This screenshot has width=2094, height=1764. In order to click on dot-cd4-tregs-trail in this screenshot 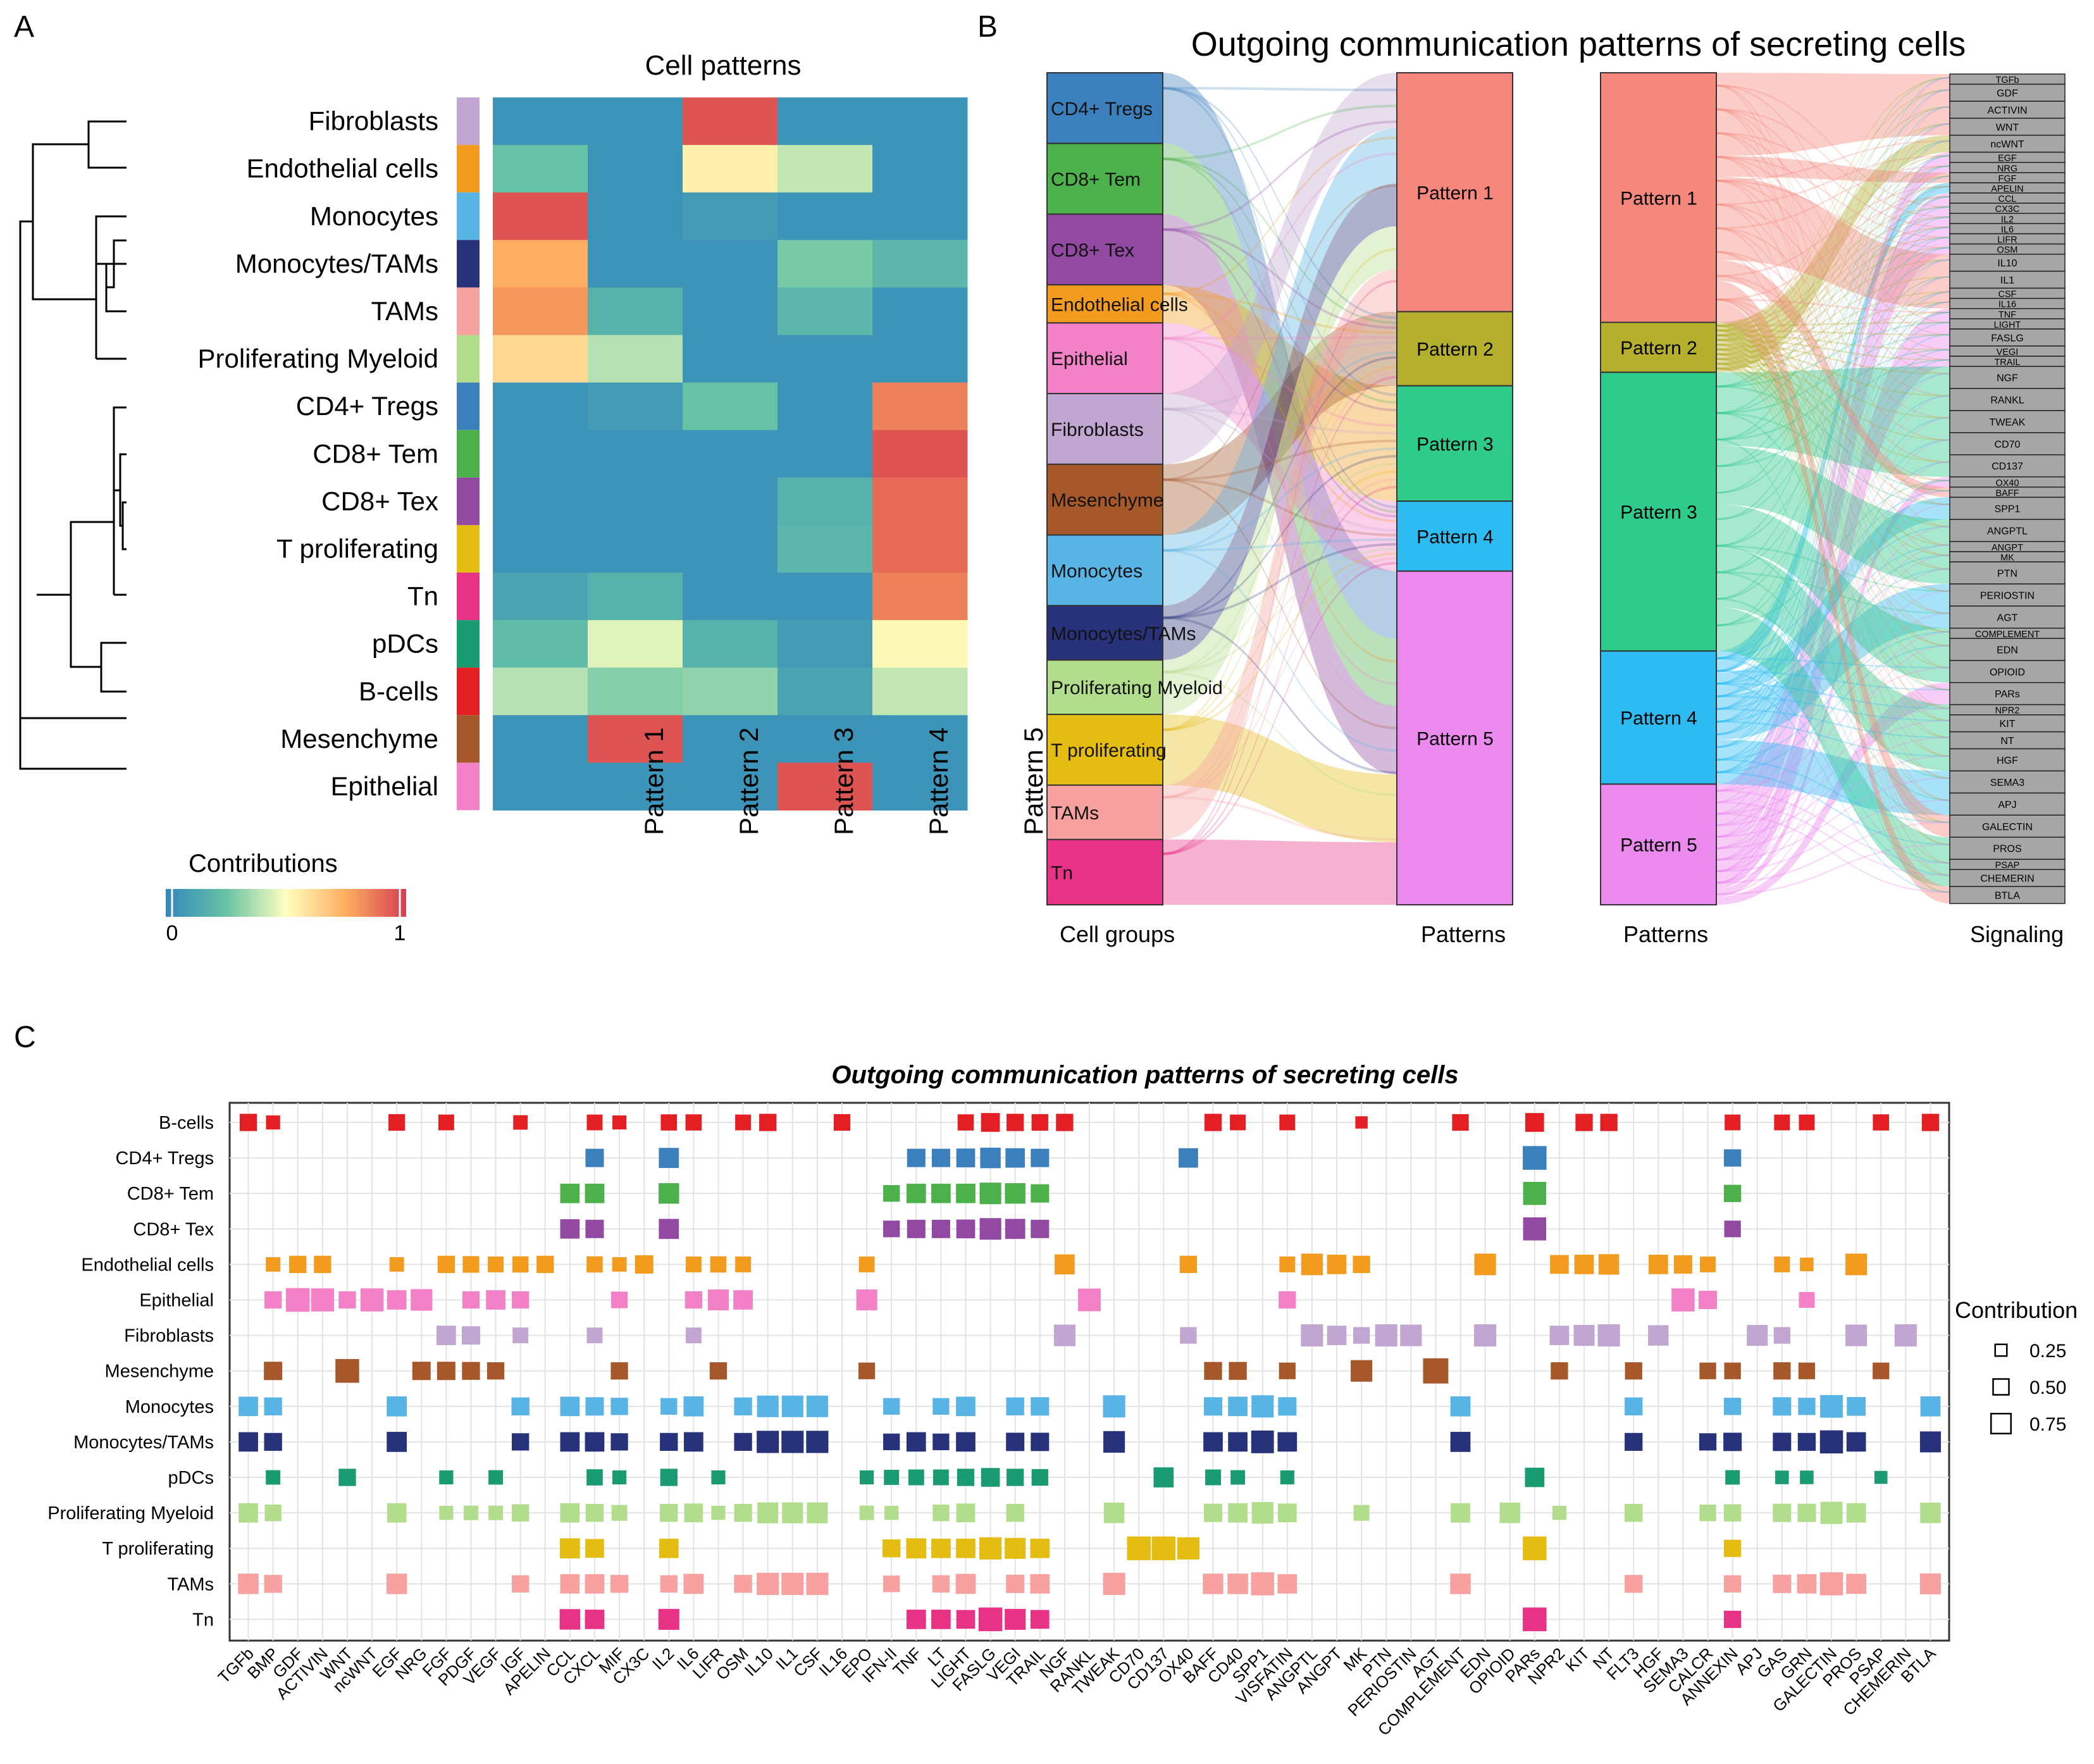, I will do `click(1040, 1157)`.